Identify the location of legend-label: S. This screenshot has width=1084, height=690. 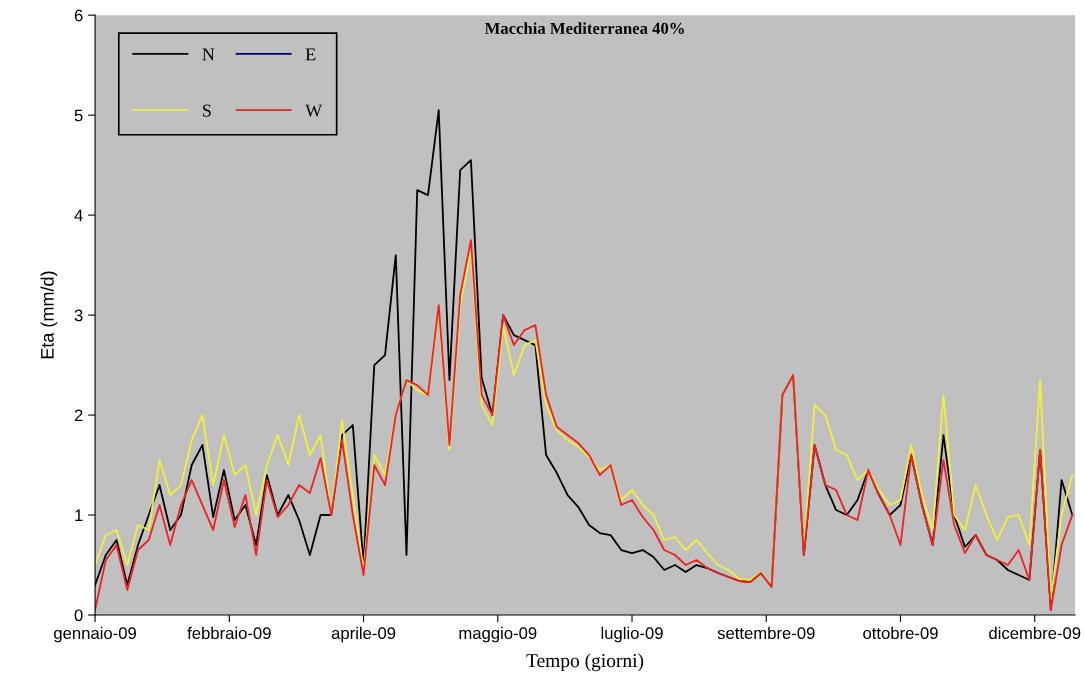
(207, 110).